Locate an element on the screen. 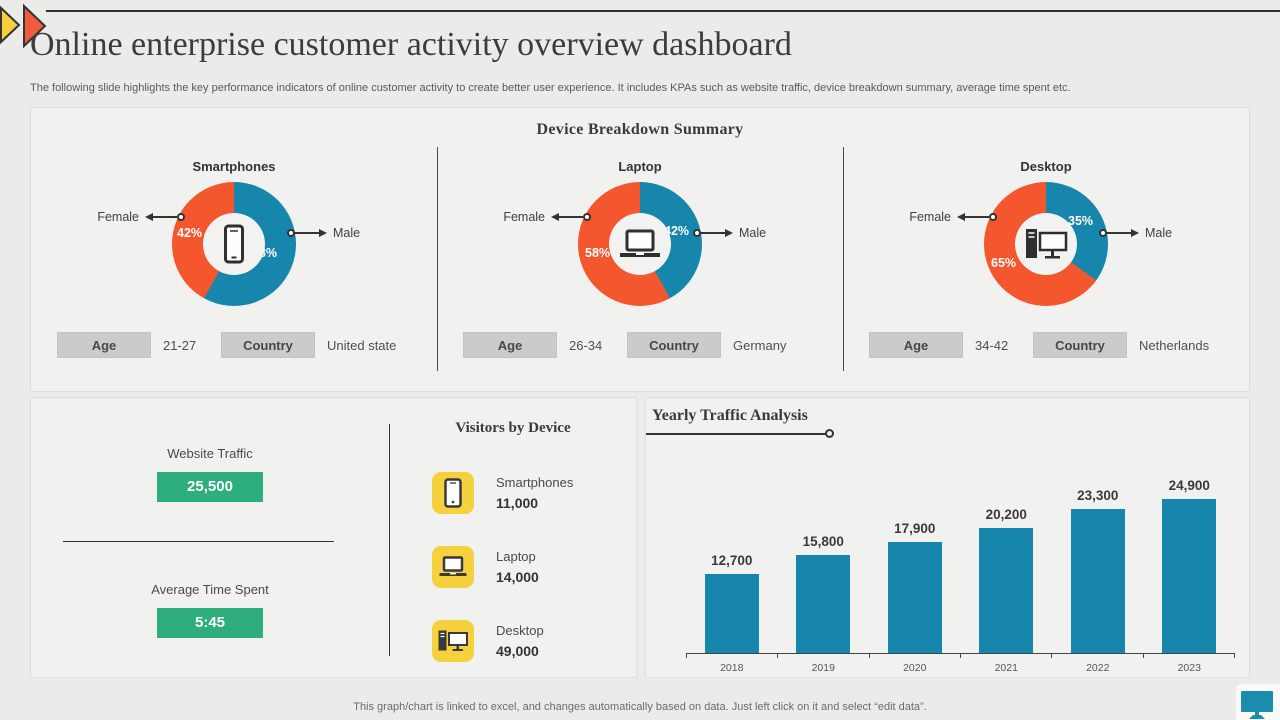 Image resolution: width=1280 pixels, height=720 pixels. bar-group: 12,700 is located at coordinates (732, 603).